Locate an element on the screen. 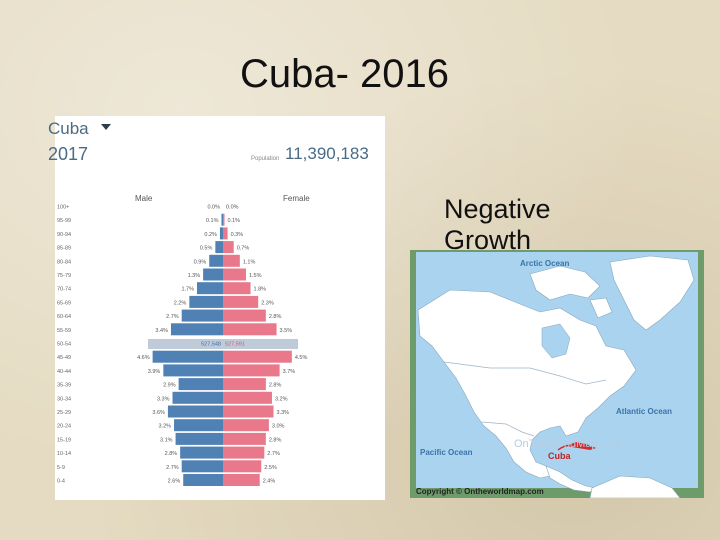  male-bar-label: 3.9% is located at coordinates (154, 372).